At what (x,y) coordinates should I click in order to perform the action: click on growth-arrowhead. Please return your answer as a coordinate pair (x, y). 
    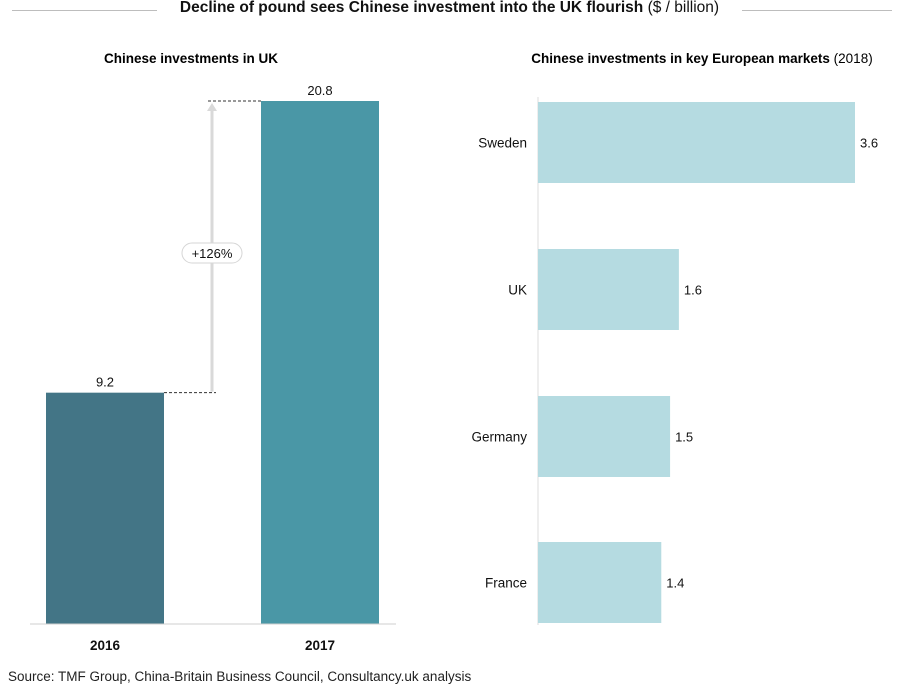
    Looking at the image, I should click on (212, 107).